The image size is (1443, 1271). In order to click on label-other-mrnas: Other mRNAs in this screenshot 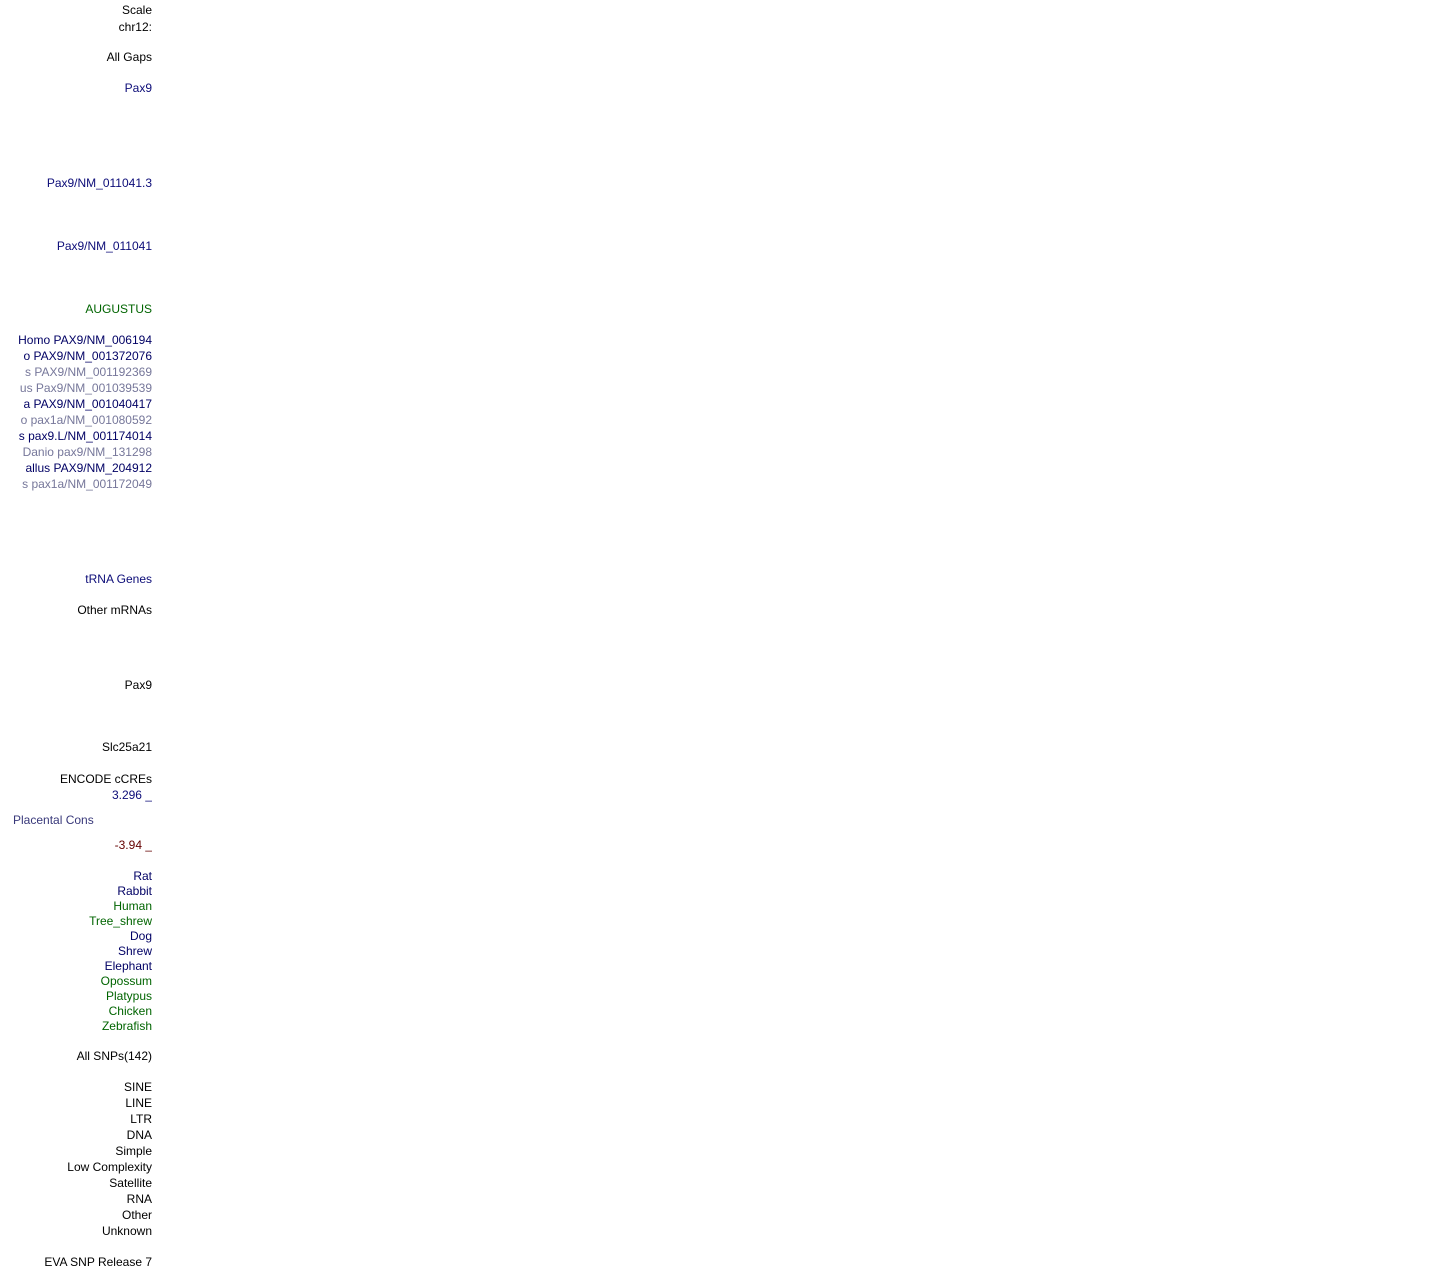, I will do `click(114, 610)`.